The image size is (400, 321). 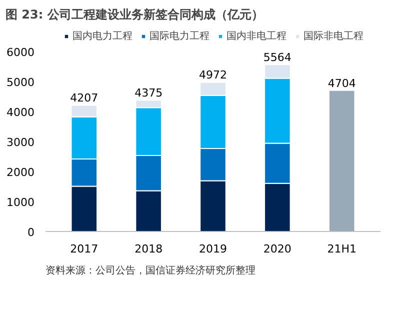 I want to click on legend-label: 国内电力工程, so click(x=102, y=36).